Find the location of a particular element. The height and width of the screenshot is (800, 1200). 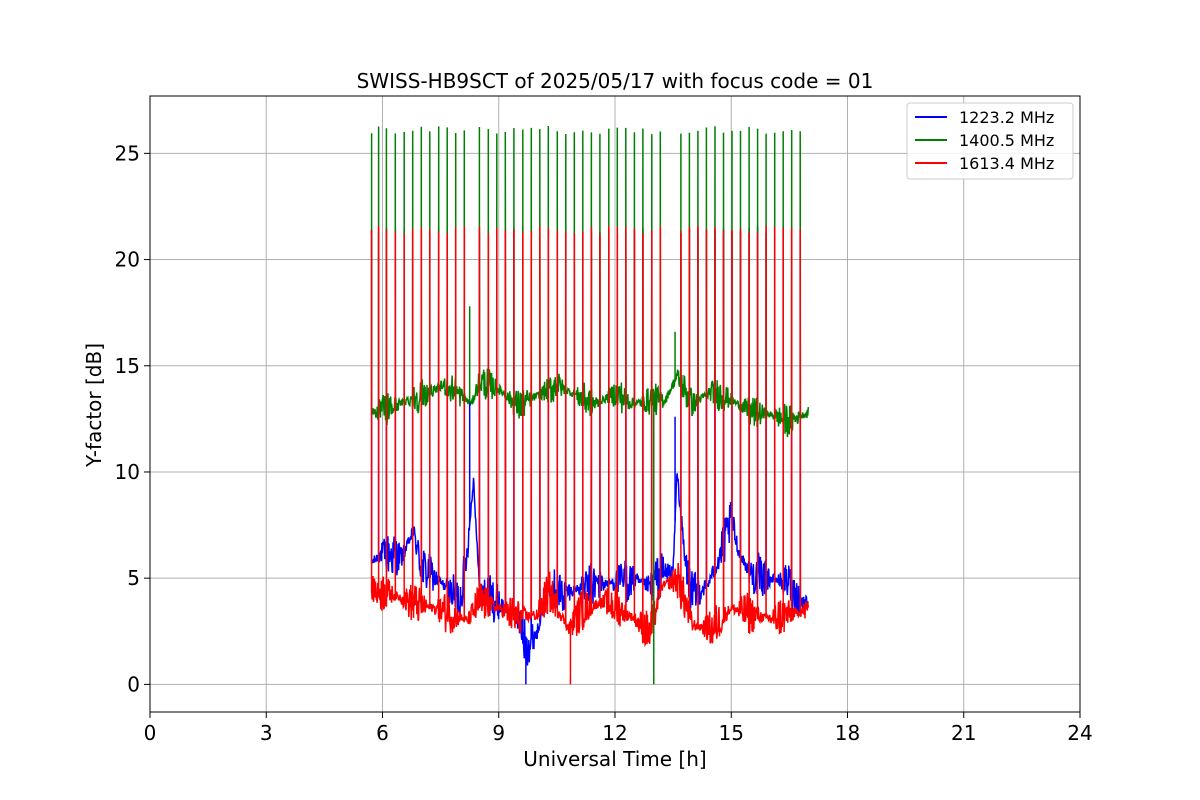

y-axis-ticks: 0 5 10 15 20 25 is located at coordinates (132, 418).